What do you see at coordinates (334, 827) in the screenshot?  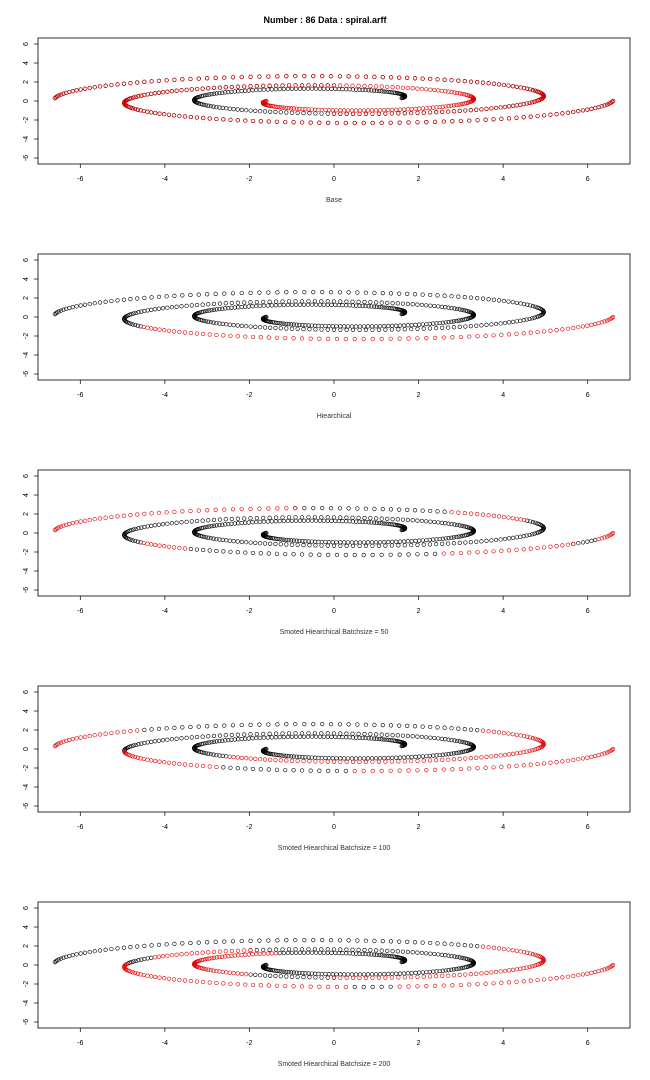 I see `x-tick-label: 0` at bounding box center [334, 827].